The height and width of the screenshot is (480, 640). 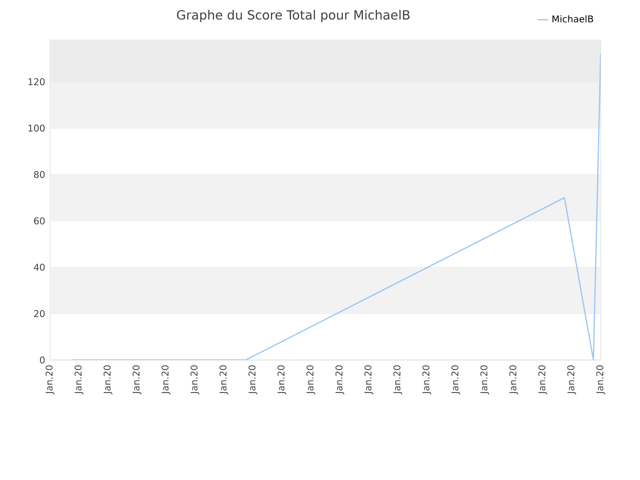 I want to click on legend-label: MichaelB, so click(x=573, y=18).